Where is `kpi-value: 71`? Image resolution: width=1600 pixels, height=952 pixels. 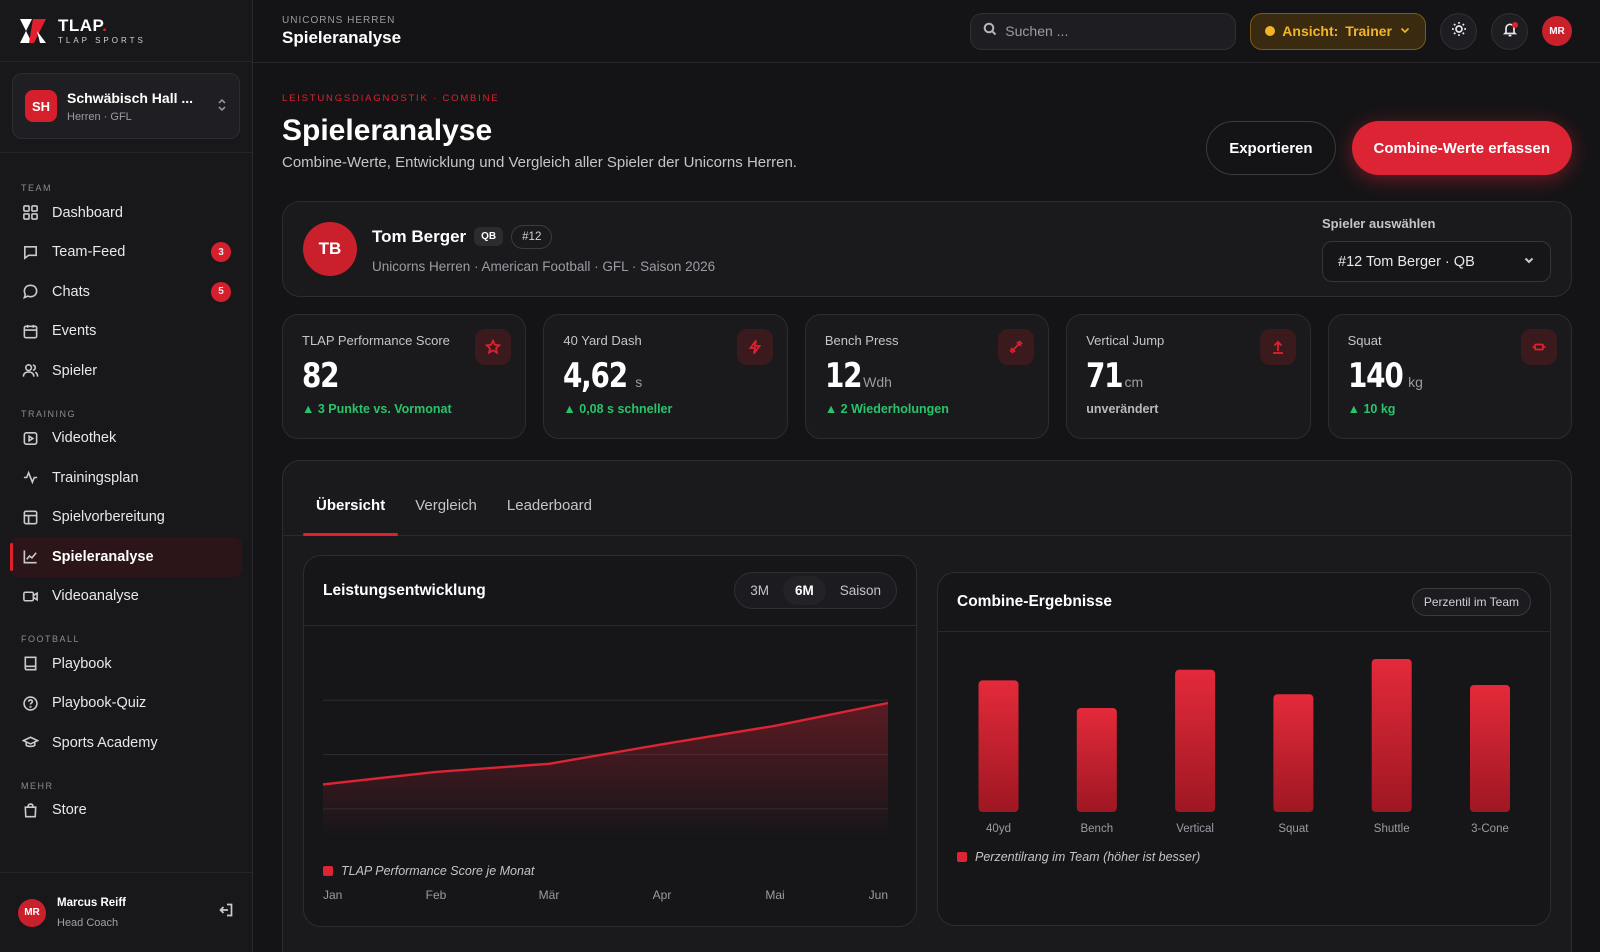
kpi-value: 71 is located at coordinates (1105, 376).